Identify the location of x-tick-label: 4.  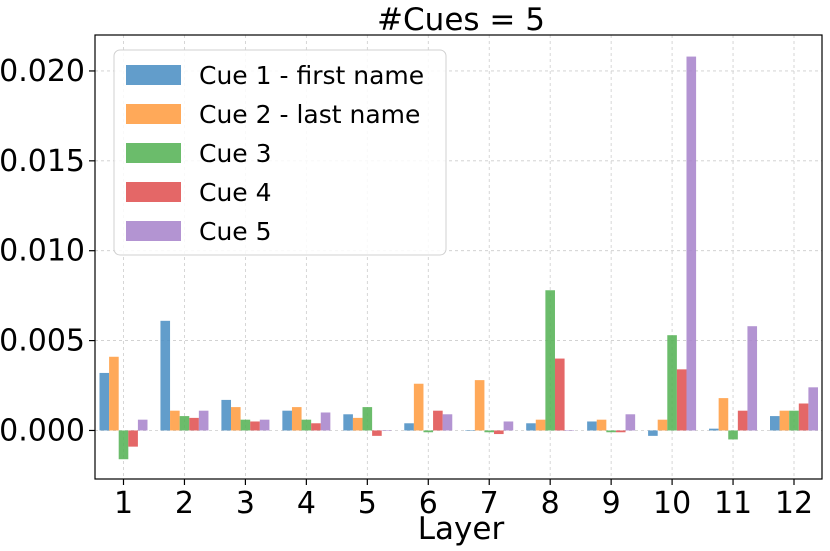
(306, 503).